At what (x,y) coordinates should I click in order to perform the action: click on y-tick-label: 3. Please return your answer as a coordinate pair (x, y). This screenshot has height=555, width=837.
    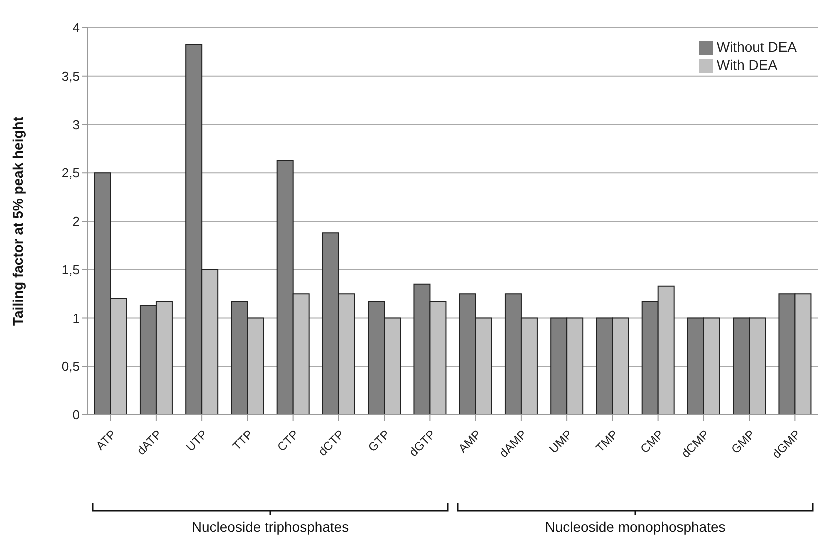
    Looking at the image, I should click on (76, 124).